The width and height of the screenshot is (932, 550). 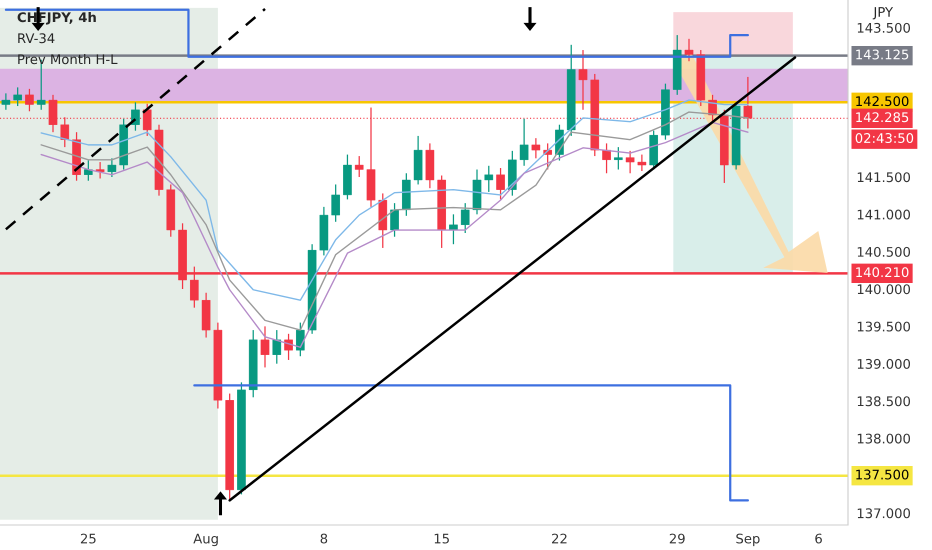 I want to click on x-tick-label: 25, so click(x=88, y=539).